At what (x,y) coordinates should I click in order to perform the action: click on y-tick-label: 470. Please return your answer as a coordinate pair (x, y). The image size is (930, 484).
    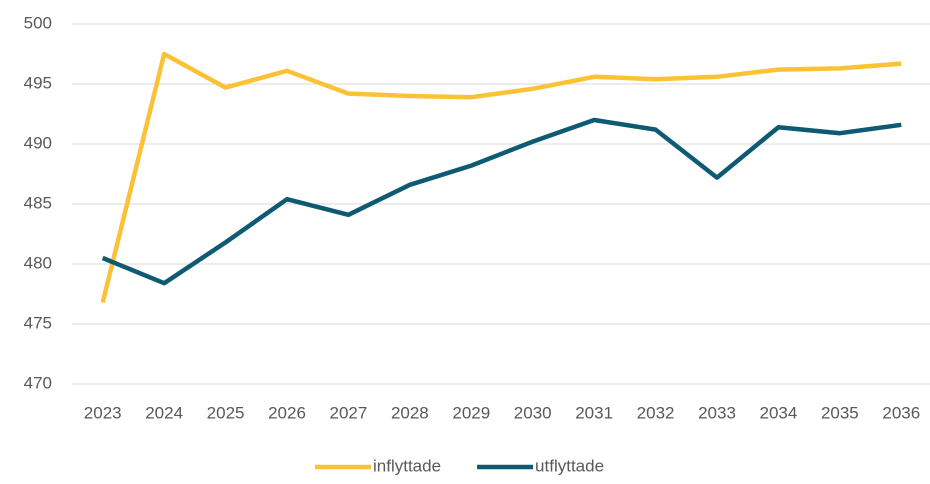
    Looking at the image, I should click on (38, 382).